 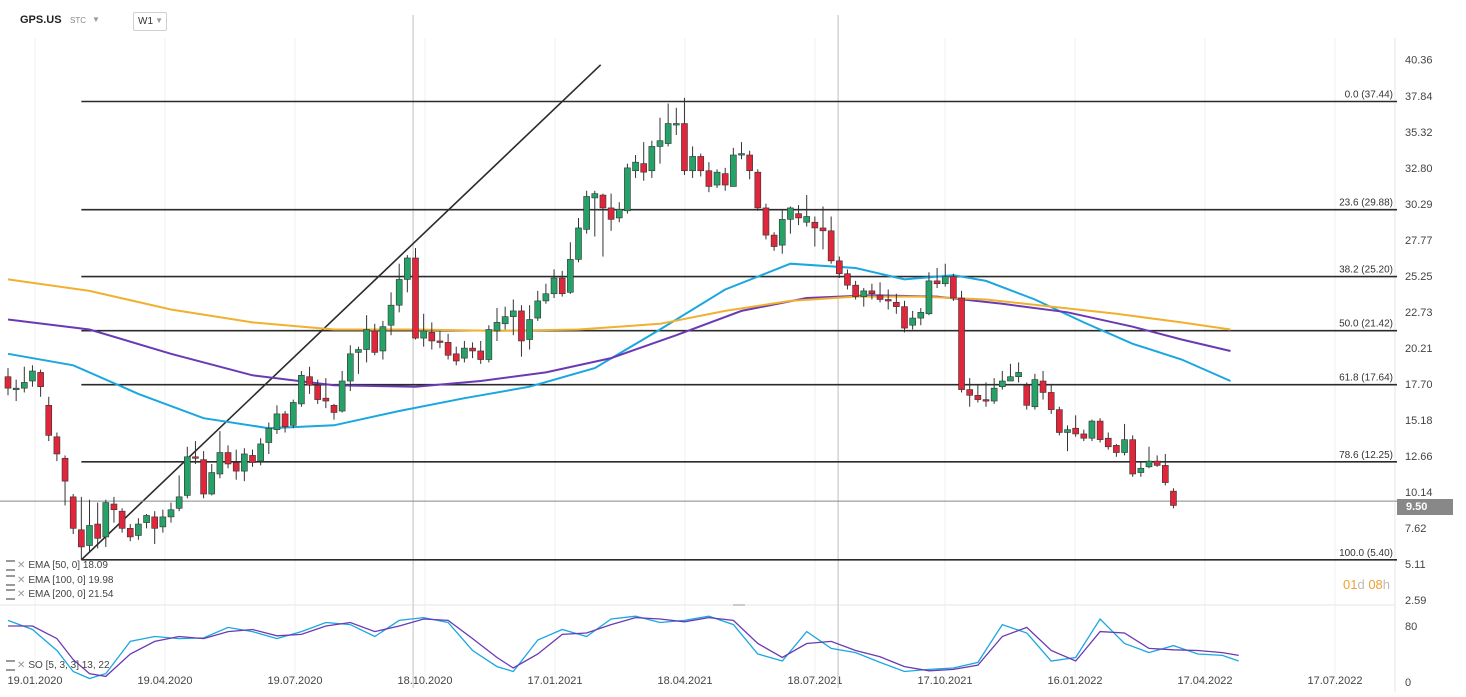 What do you see at coordinates (1074, 681) in the screenshot?
I see `x-tick-label: 16.01.2022` at bounding box center [1074, 681].